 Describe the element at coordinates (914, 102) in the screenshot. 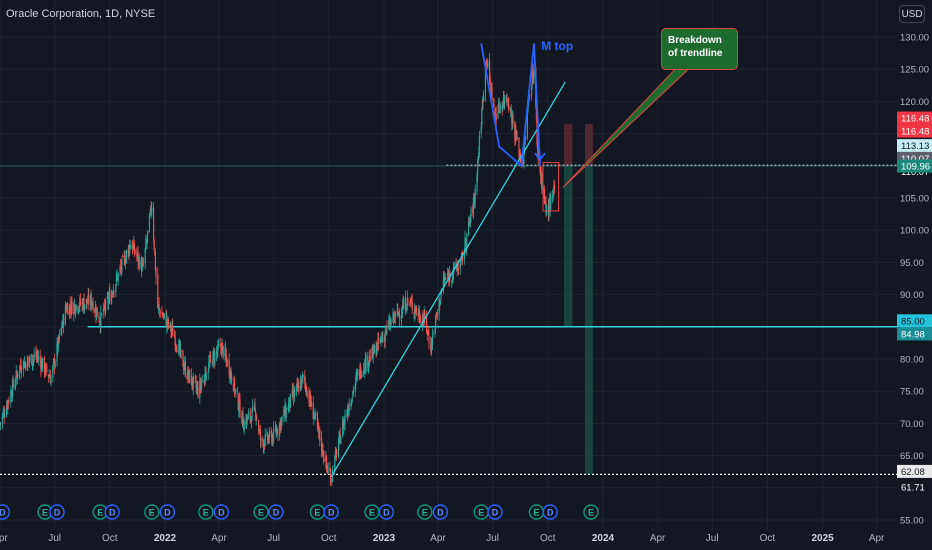

I see `y-tick-label: 120.00` at that location.